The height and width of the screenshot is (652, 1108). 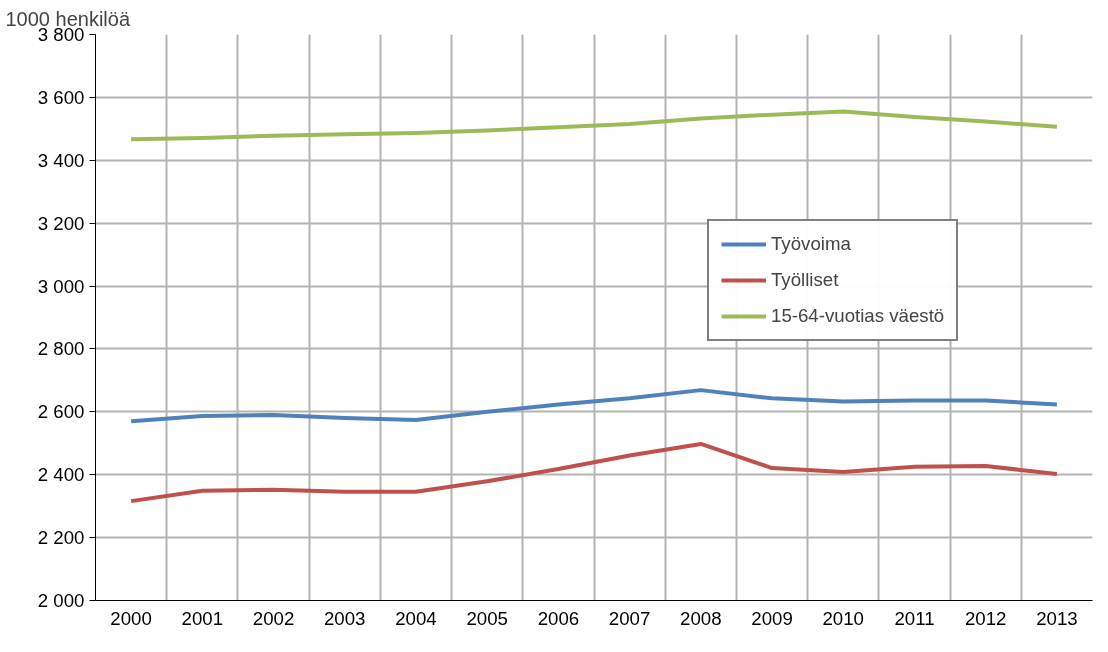 What do you see at coordinates (61, 286) in the screenshot?
I see `y-tick-label: 3 000` at bounding box center [61, 286].